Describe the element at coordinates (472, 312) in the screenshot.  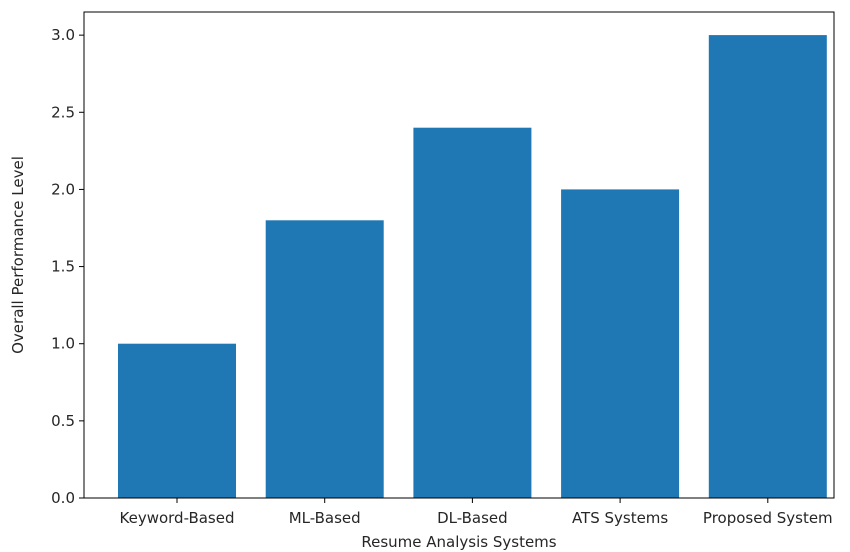
I see `bar-dl-based` at that location.